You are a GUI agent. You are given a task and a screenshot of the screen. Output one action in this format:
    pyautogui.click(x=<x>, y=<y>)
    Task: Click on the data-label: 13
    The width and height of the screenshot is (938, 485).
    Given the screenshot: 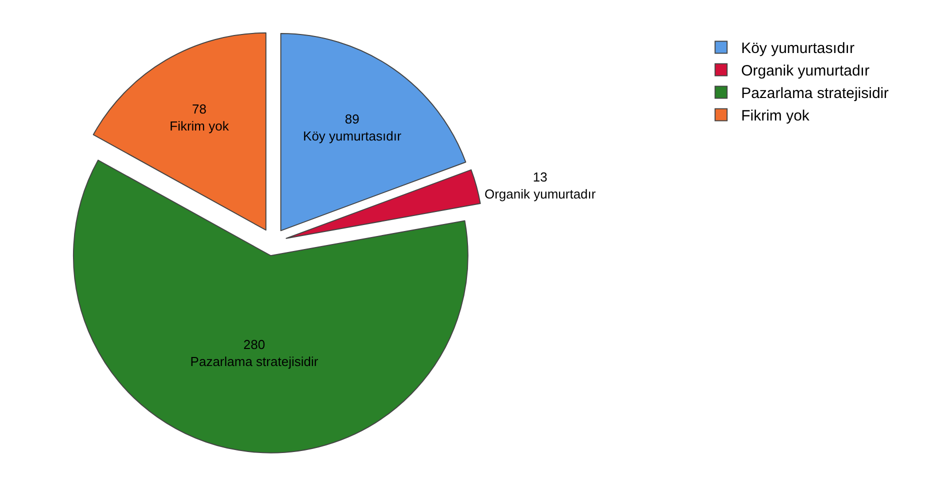 What is the action you would take?
    pyautogui.click(x=540, y=176)
    